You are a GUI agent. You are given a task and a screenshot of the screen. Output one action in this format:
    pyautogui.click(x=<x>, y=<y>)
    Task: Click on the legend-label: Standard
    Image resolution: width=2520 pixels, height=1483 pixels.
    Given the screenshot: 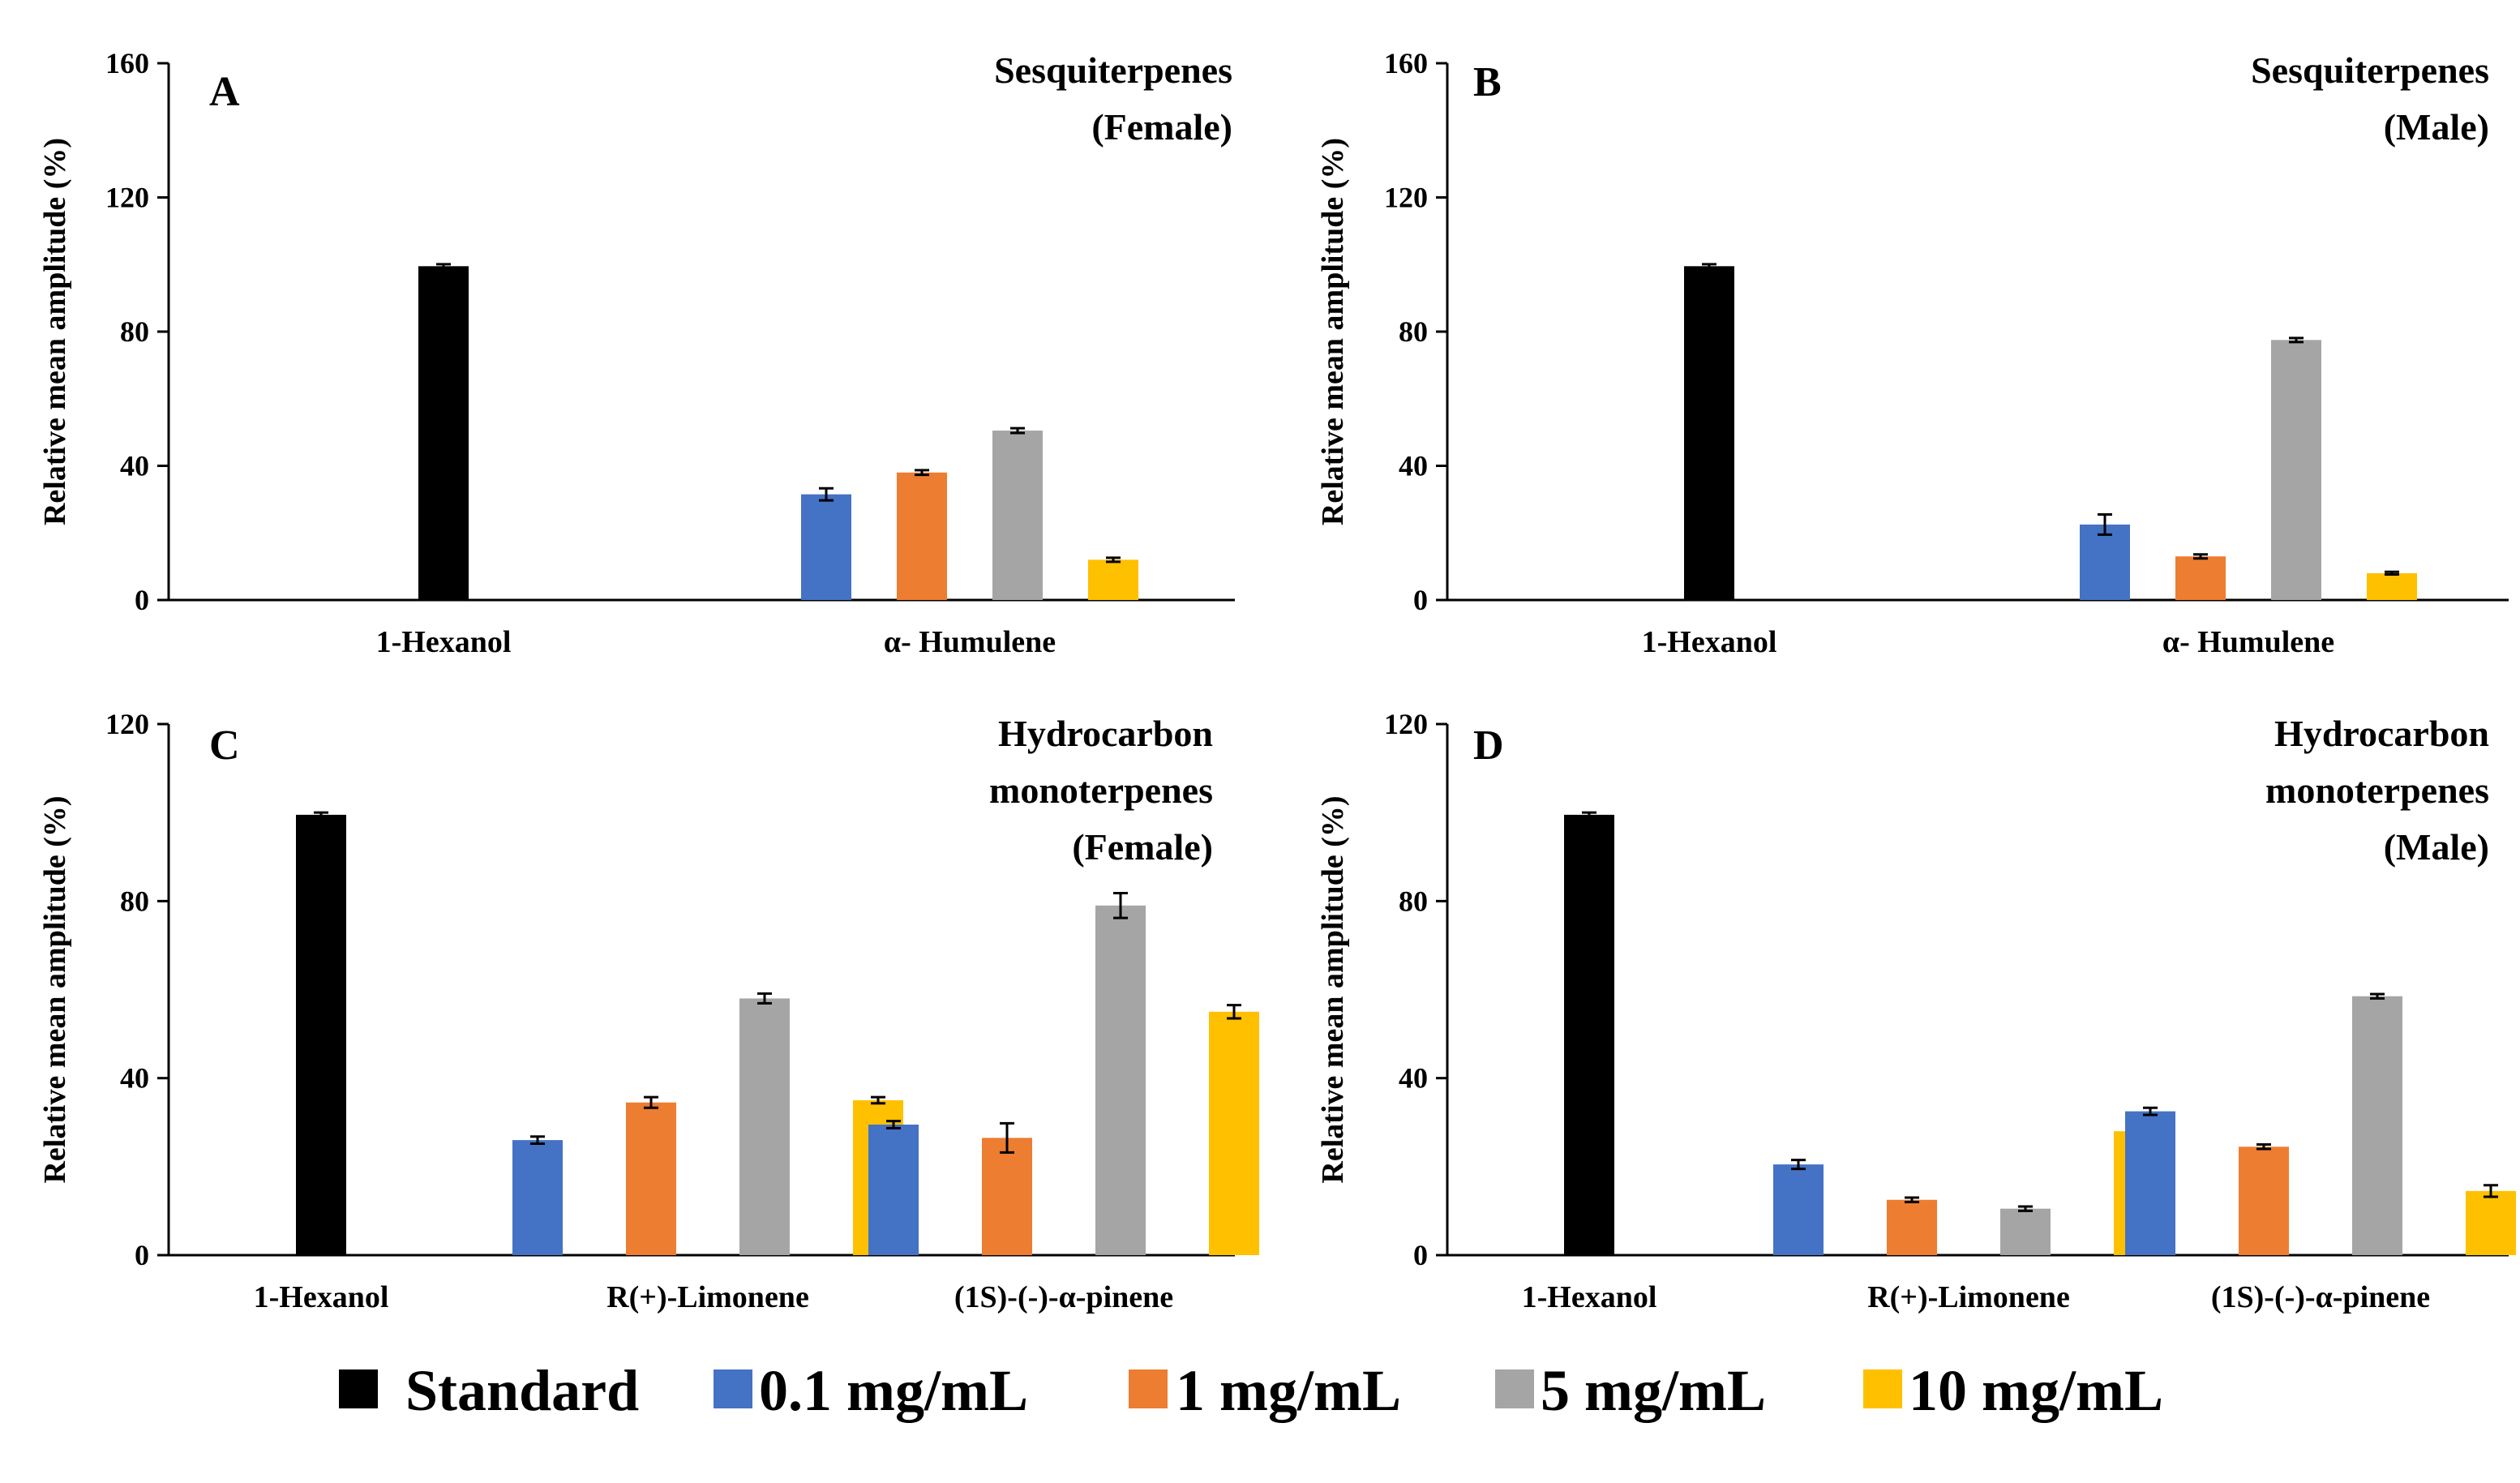 What is the action you would take?
    pyautogui.click(x=522, y=1390)
    